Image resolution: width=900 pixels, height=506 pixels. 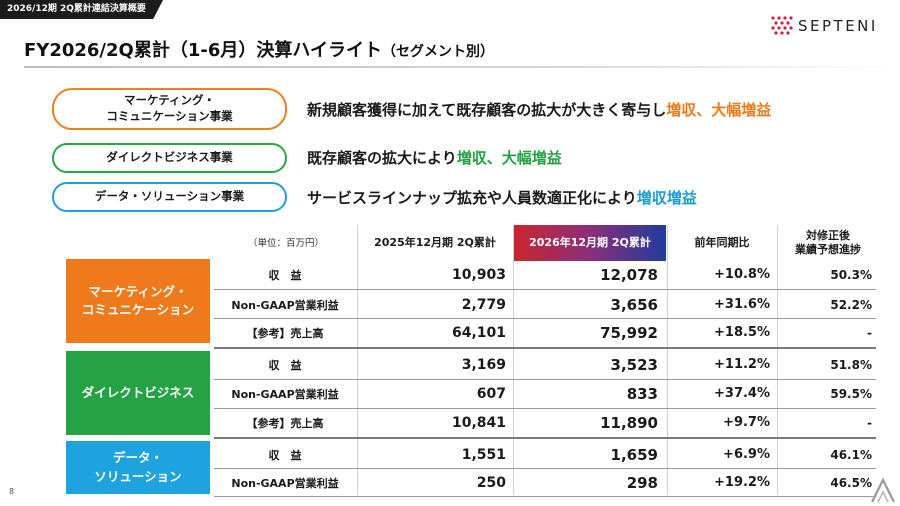 I want to click on cell-yoy: +10.8%, so click(x=742, y=274).